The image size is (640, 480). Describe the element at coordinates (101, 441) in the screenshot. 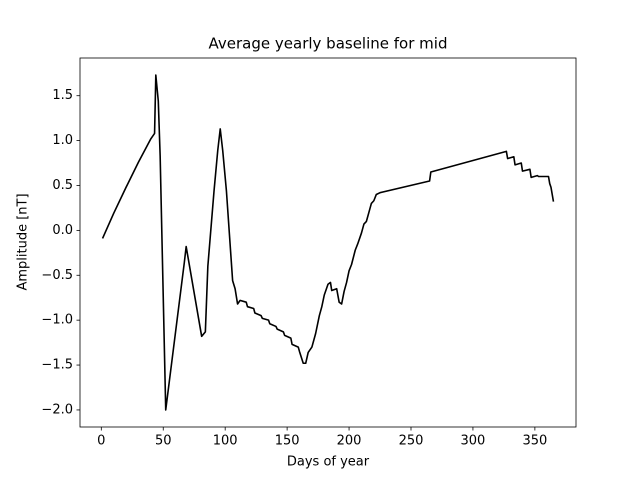

I see `x-tick-label: 0` at that location.